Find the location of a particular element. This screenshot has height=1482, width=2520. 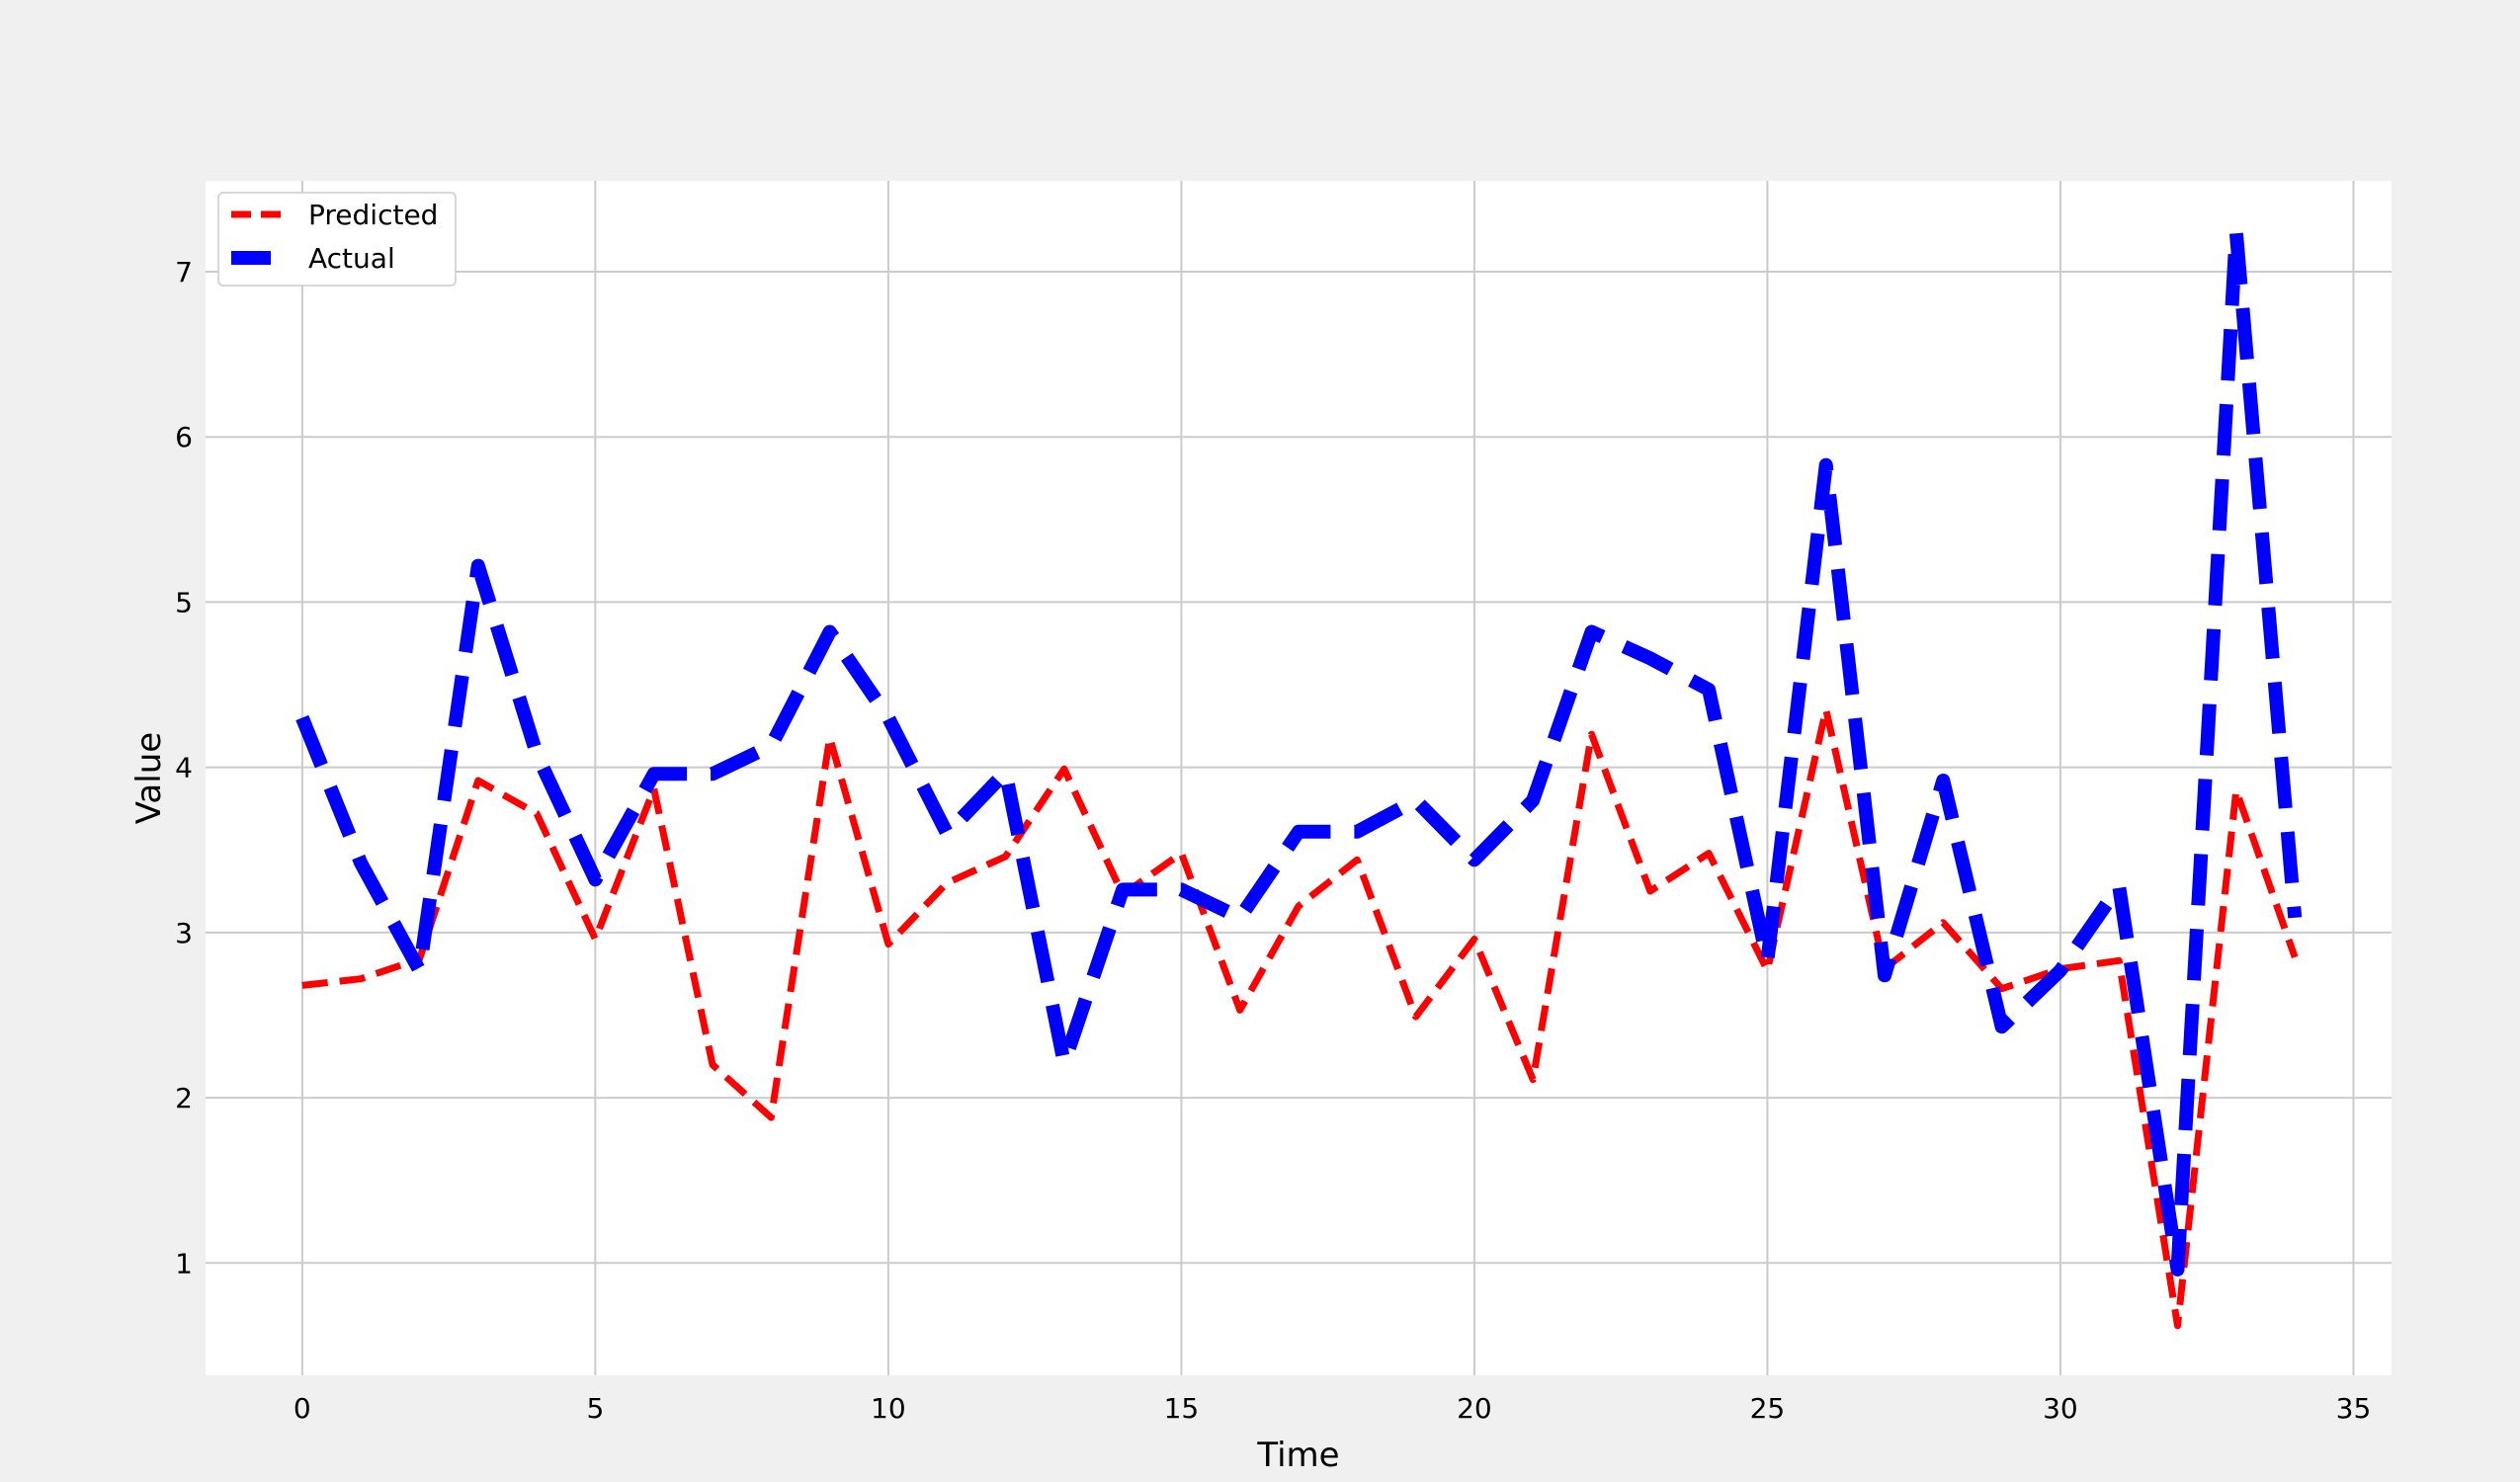

legend-label-actual: Actual is located at coordinates (351, 258).